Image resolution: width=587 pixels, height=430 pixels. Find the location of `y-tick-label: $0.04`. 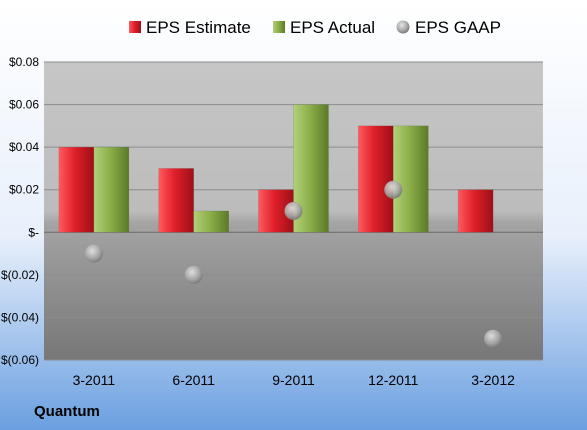

y-tick-label: $0.04 is located at coordinates (24, 147).